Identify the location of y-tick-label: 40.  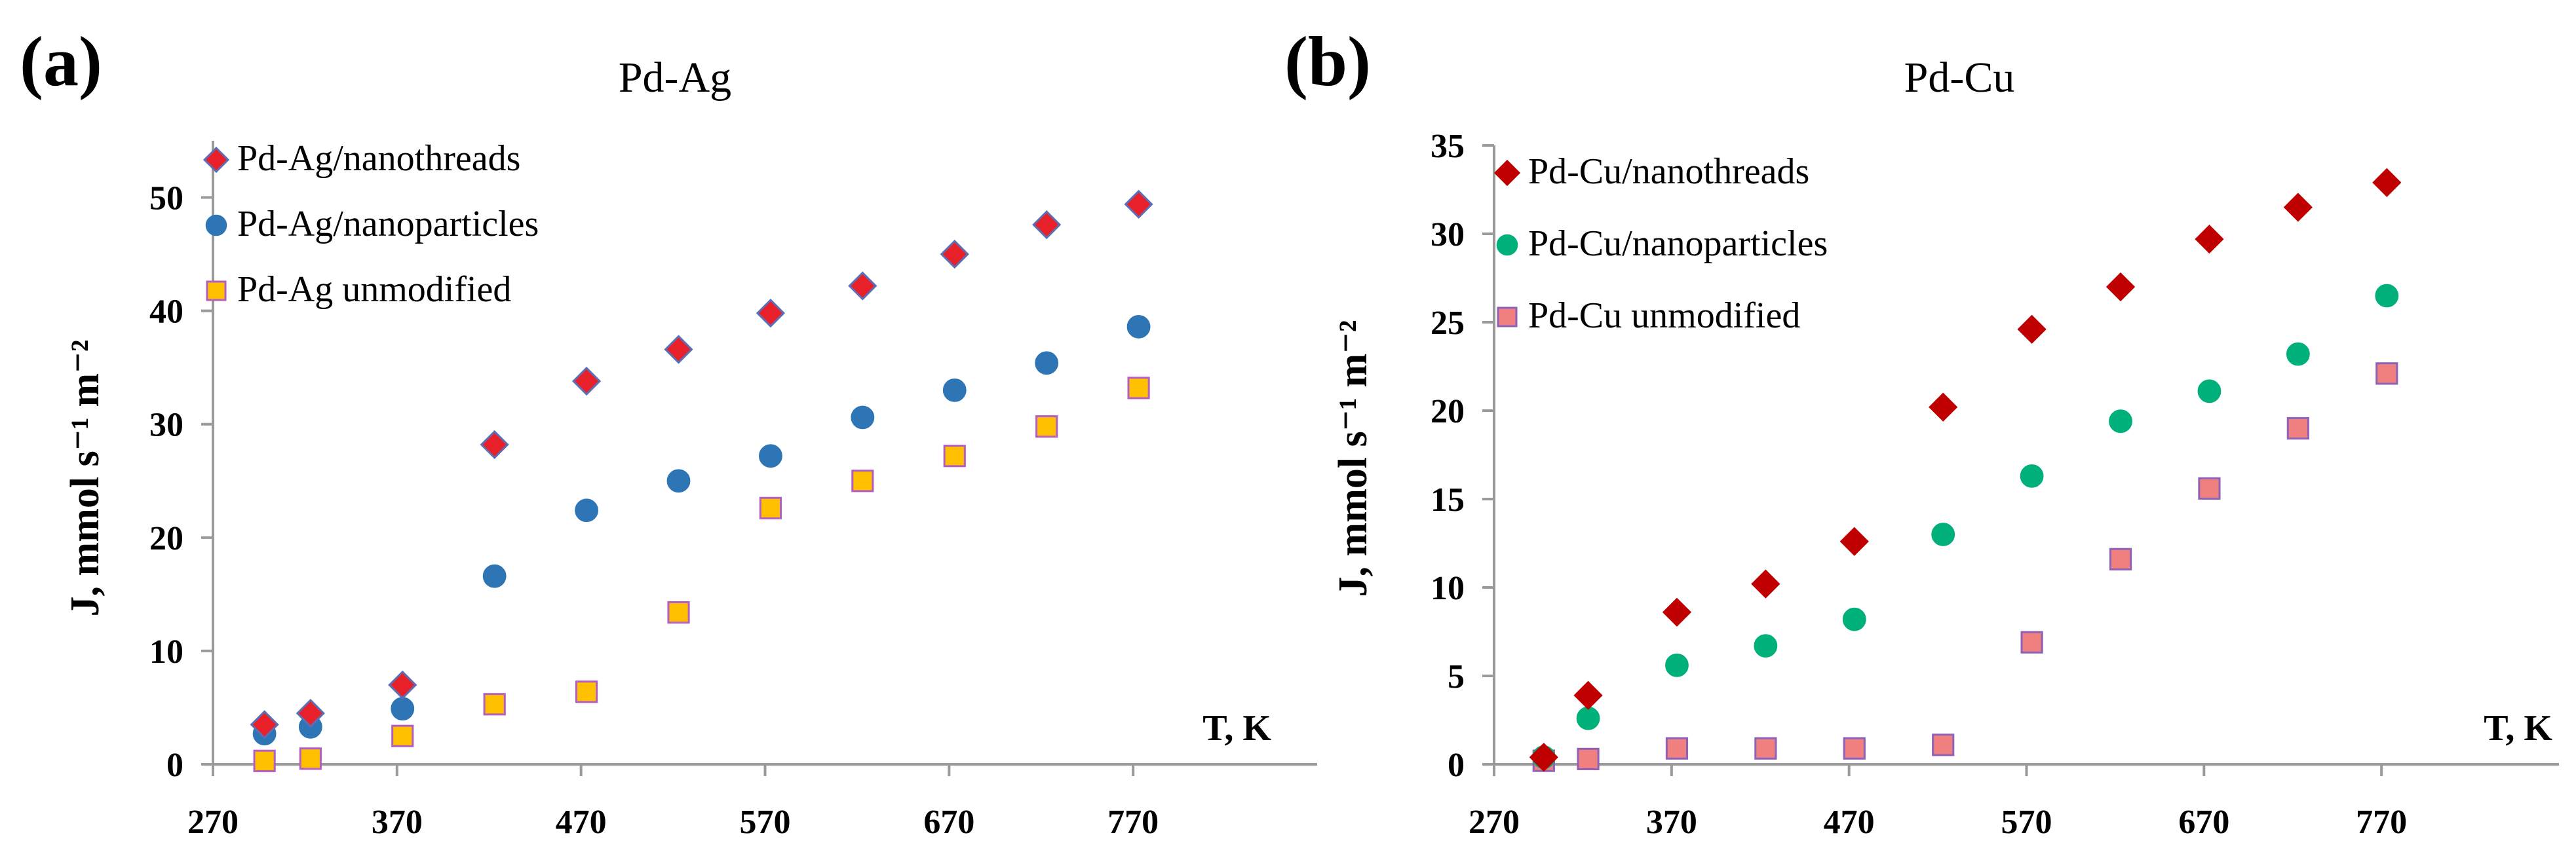
(166, 312).